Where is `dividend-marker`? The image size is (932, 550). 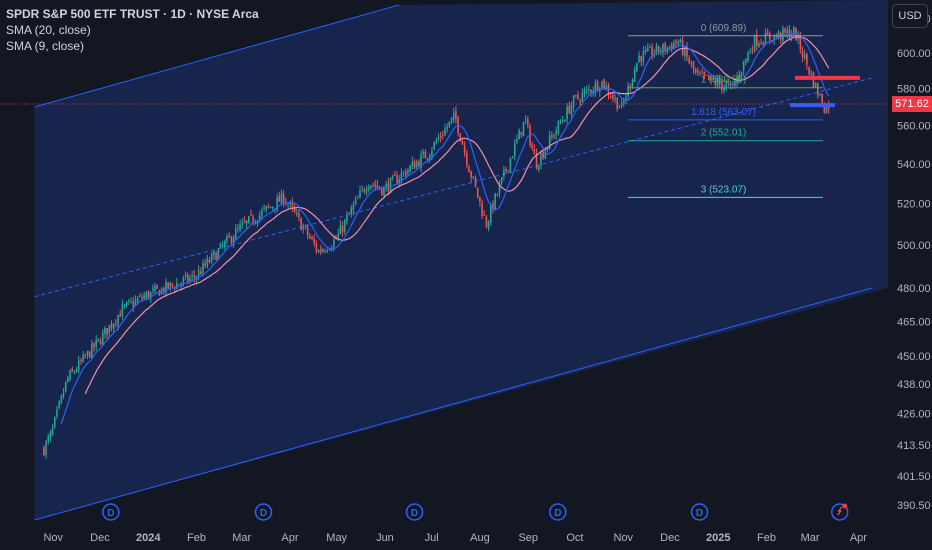 dividend-marker is located at coordinates (839, 512).